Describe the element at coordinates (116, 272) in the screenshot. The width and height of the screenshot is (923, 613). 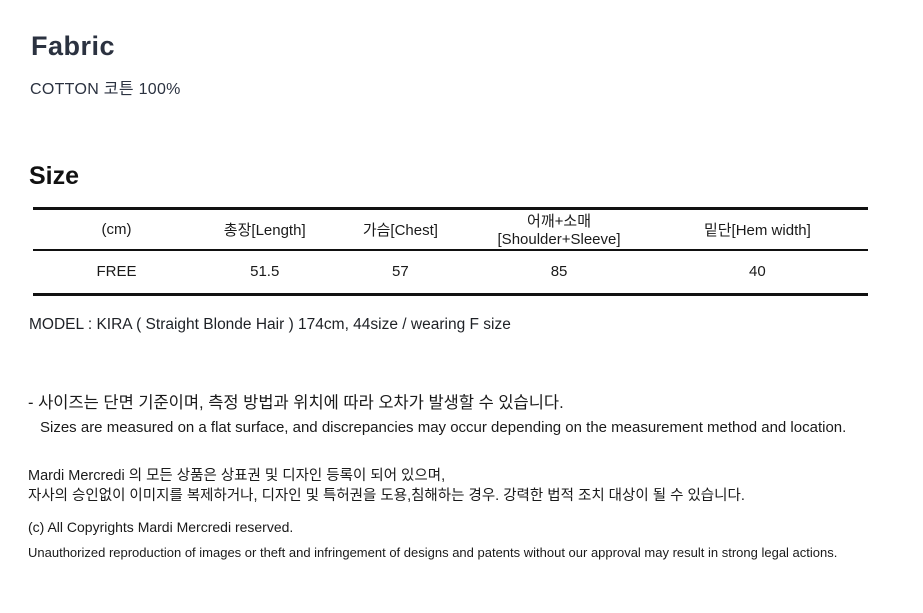
I see `size-chart-cell-size-name: FREE` at that location.